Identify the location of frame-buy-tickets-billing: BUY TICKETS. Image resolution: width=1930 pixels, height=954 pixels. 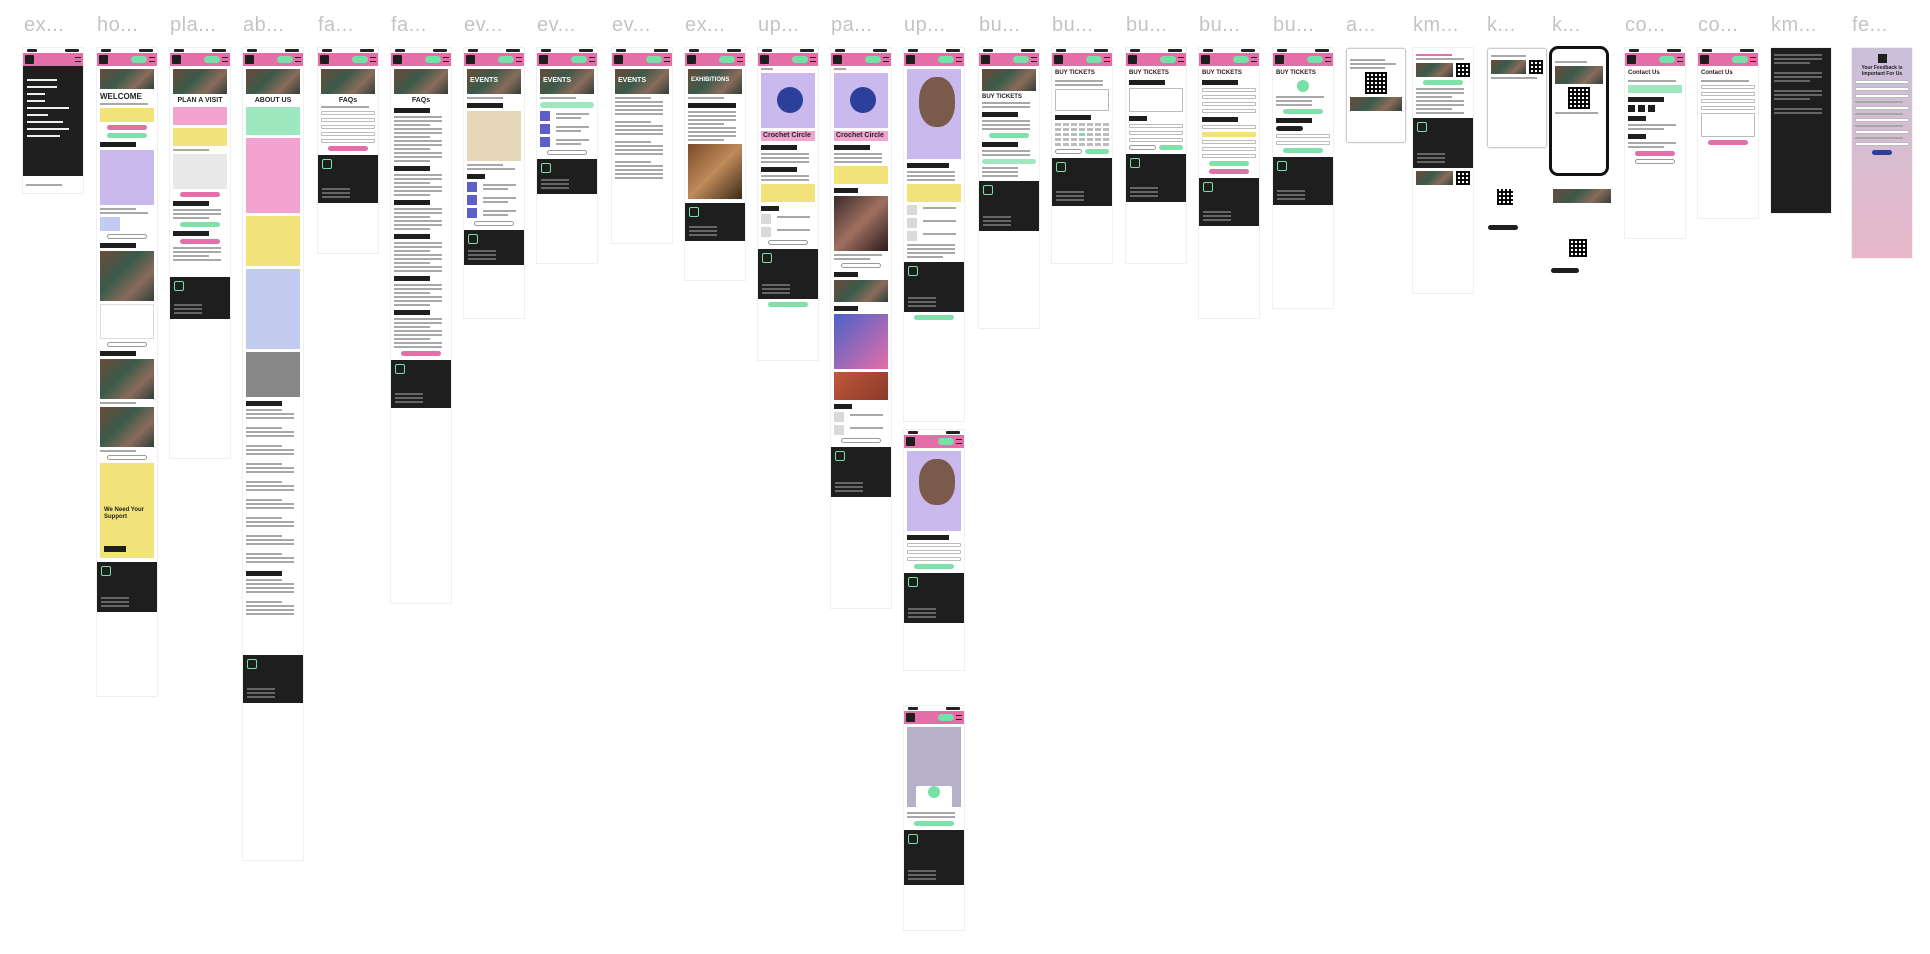
(1229, 183).